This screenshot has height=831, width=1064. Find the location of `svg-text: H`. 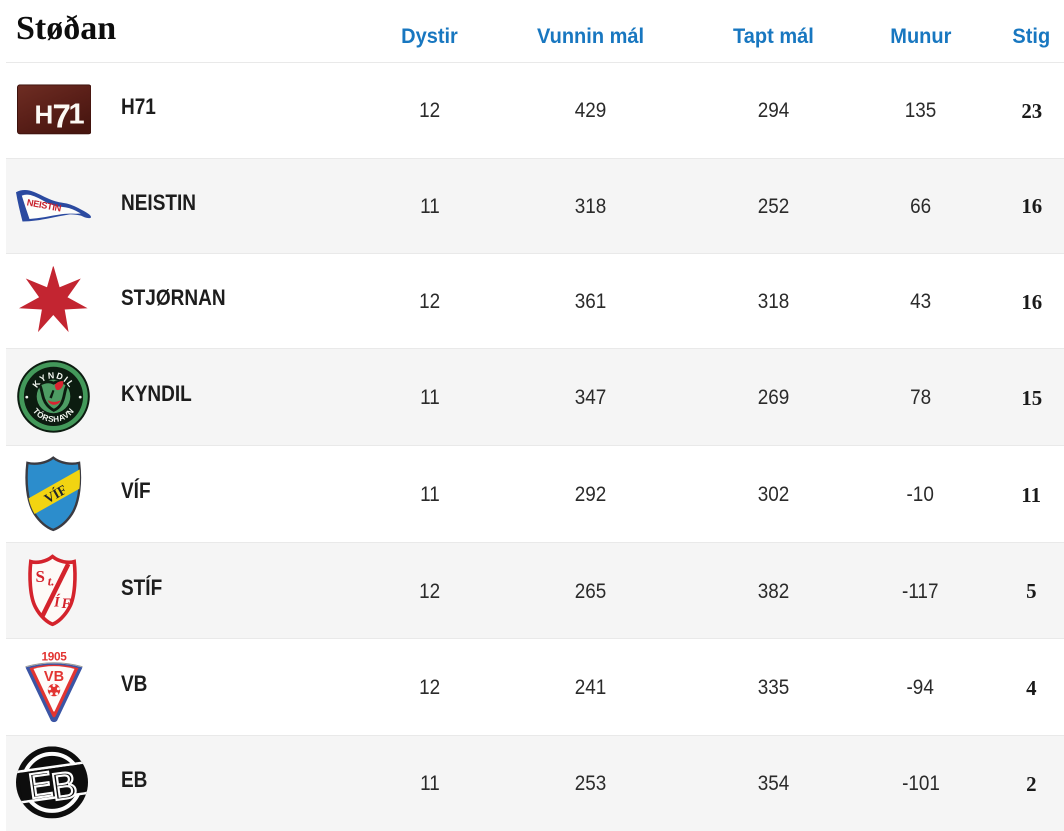

svg-text: H is located at coordinates (43, 115).